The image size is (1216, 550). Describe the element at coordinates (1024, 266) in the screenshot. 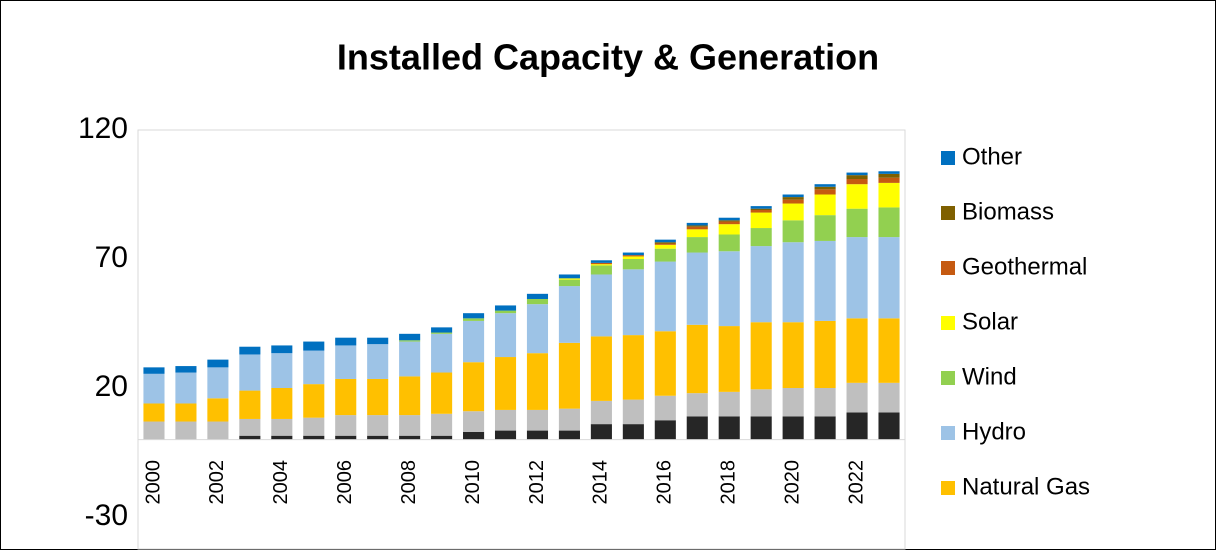

I see `legend-label: Geothermal` at that location.